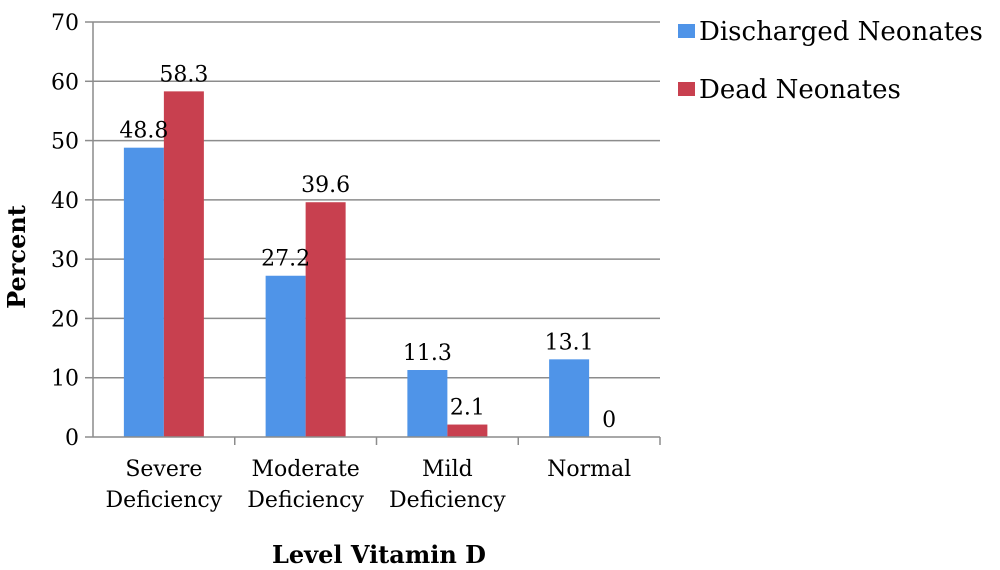  What do you see at coordinates (569, 342) in the screenshot?
I see `data-label: 13.1` at bounding box center [569, 342].